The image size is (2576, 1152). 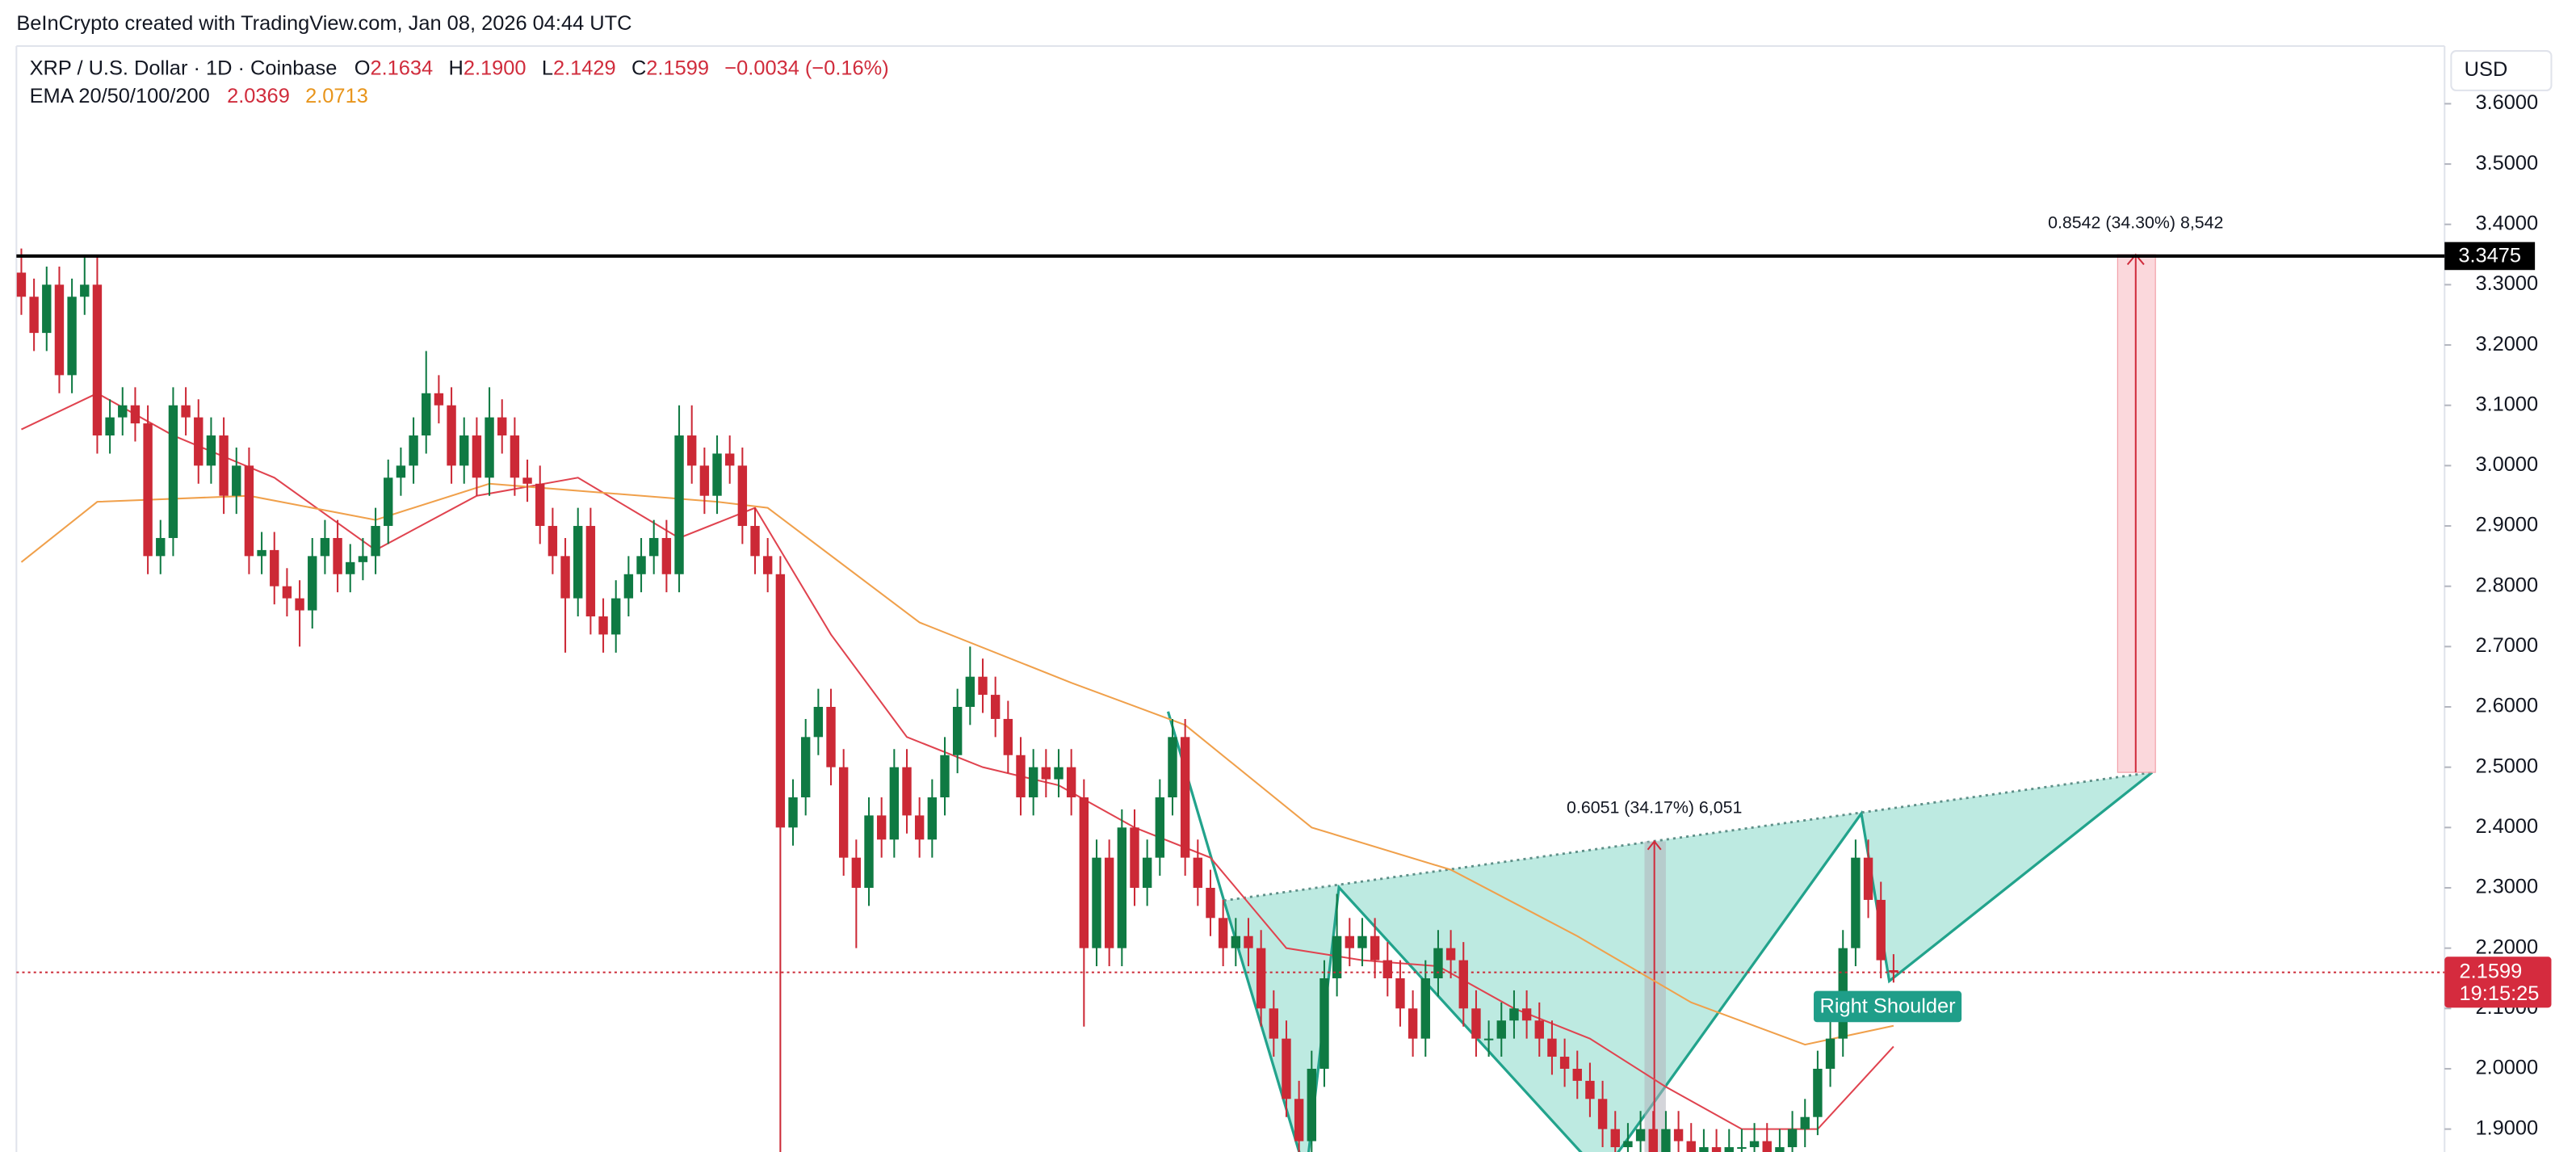 I want to click on y-tick-label: 3.1000, so click(x=2506, y=404).